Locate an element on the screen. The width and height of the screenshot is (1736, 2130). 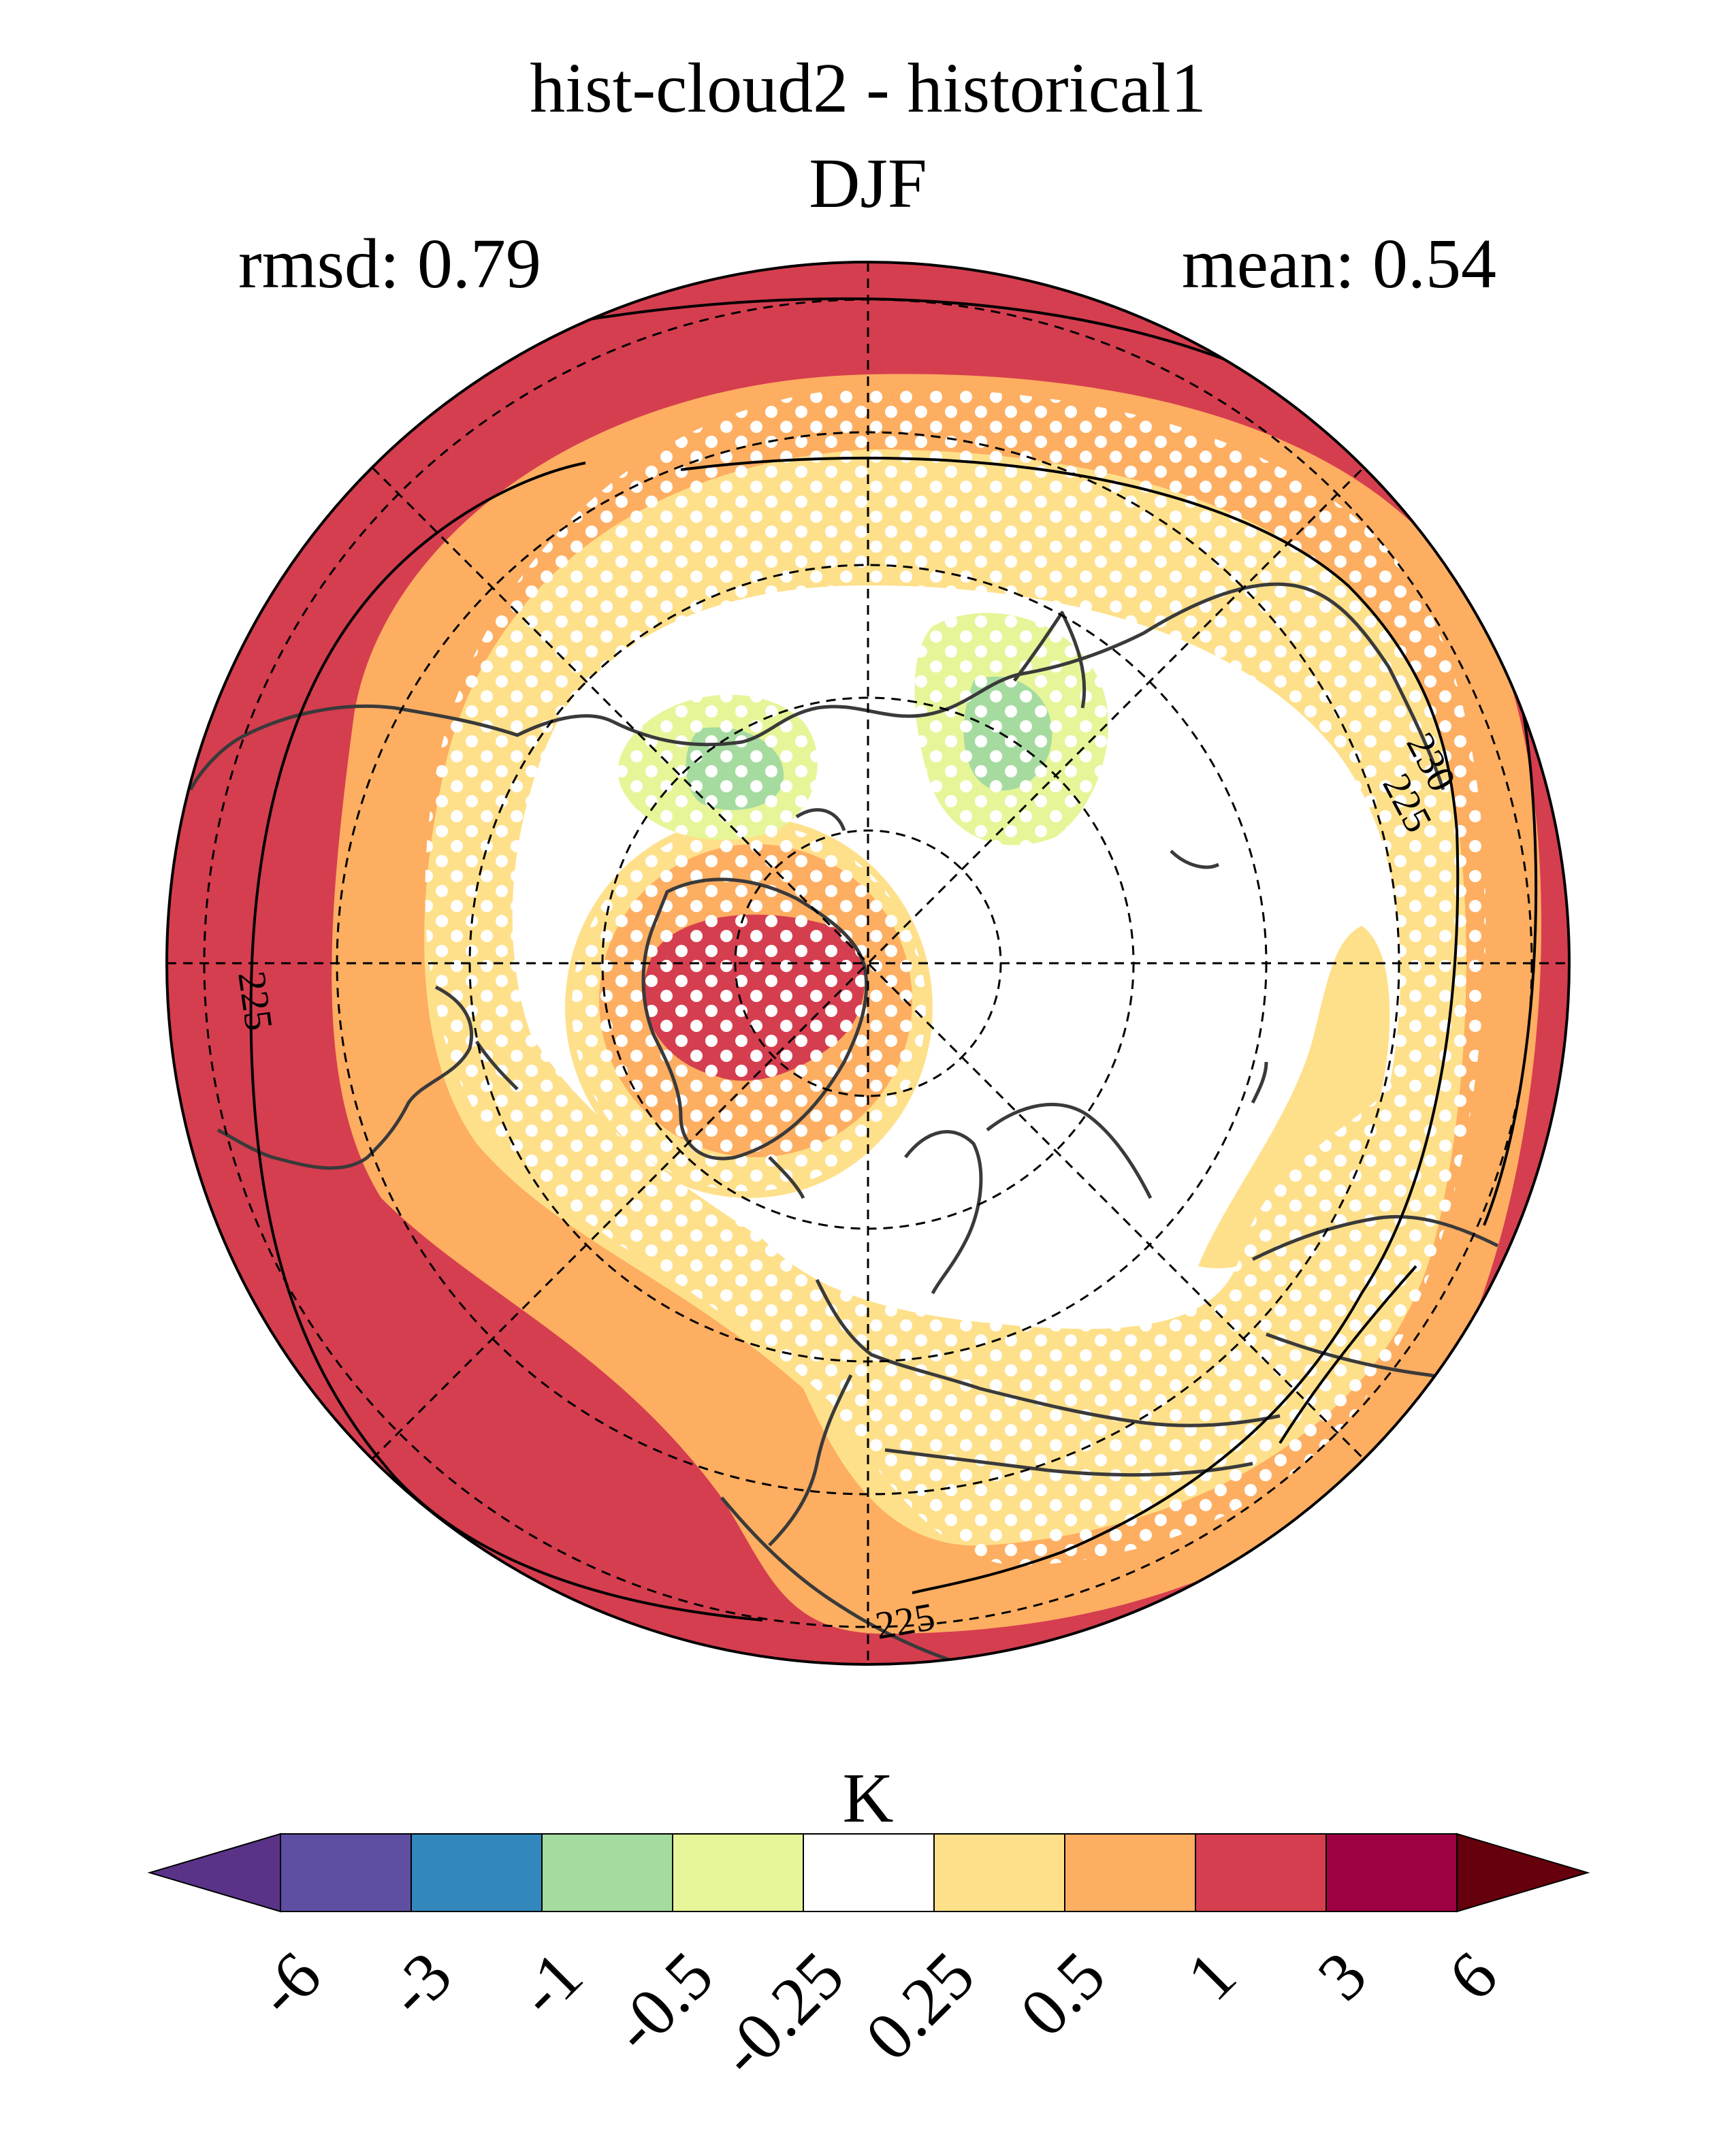
rmsd-label: rmsd: 0.79 is located at coordinates (389, 264).